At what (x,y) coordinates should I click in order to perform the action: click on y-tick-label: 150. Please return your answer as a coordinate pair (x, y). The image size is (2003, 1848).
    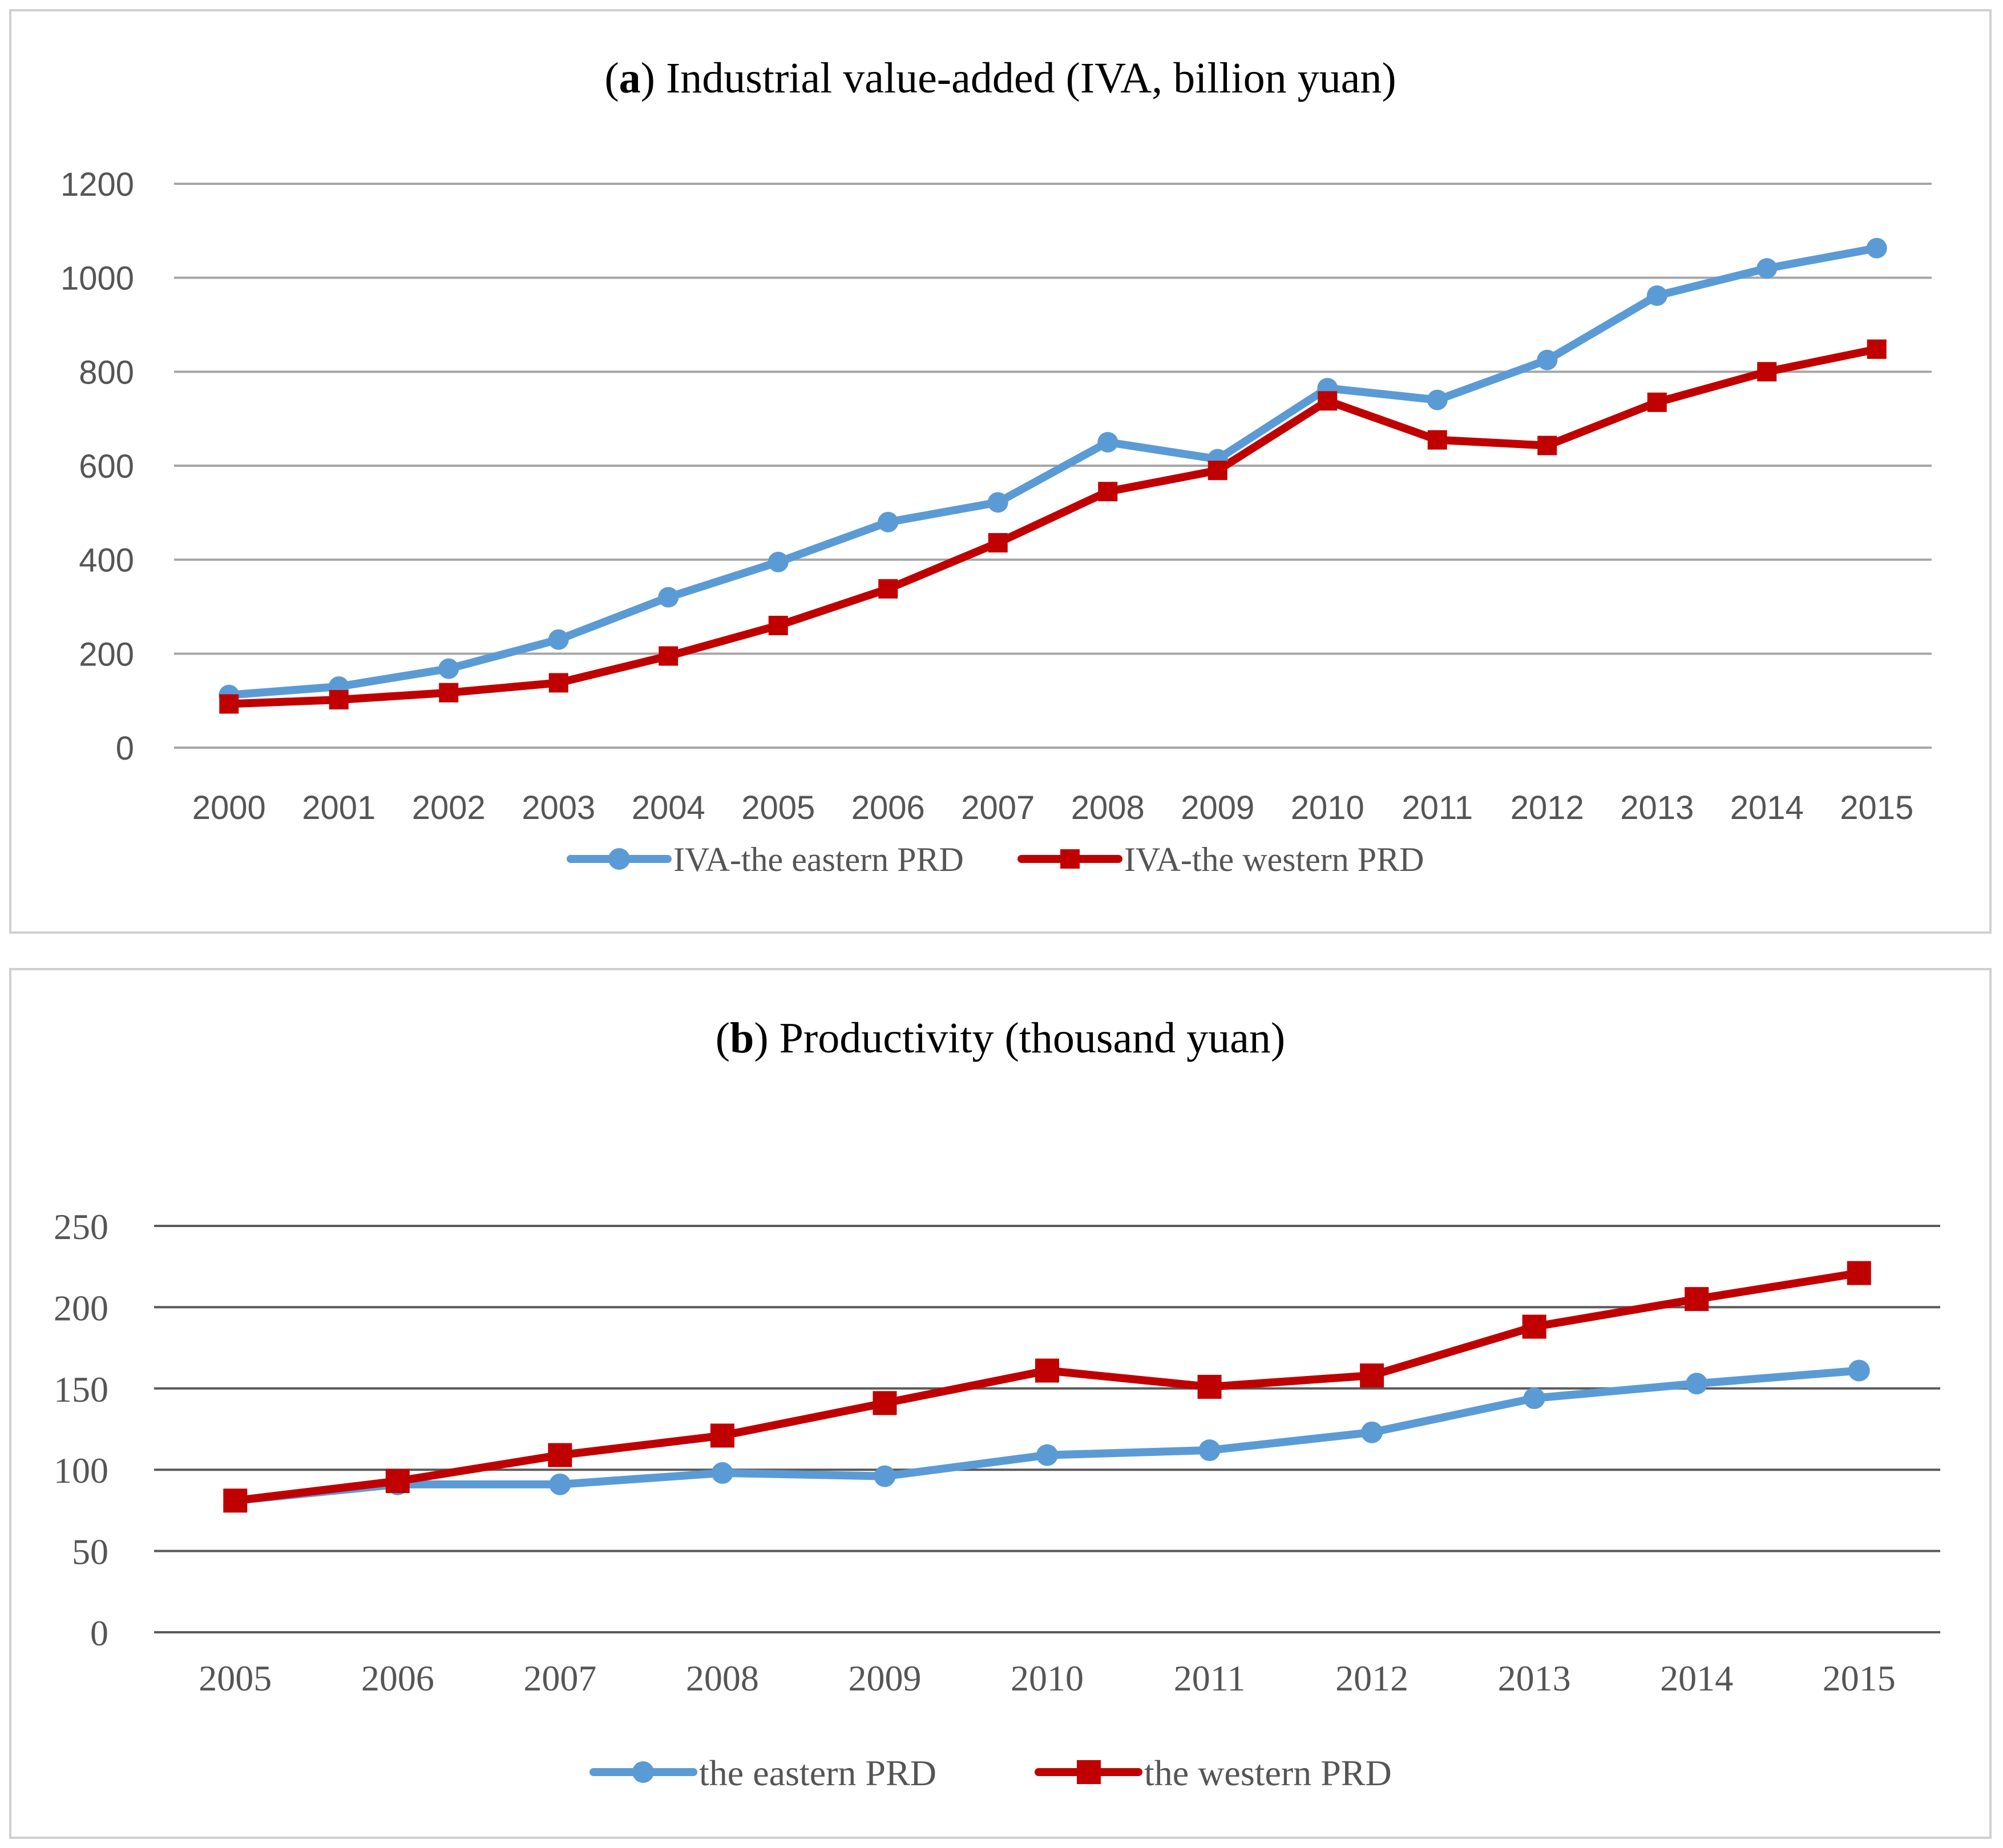
    Looking at the image, I should click on (81, 1390).